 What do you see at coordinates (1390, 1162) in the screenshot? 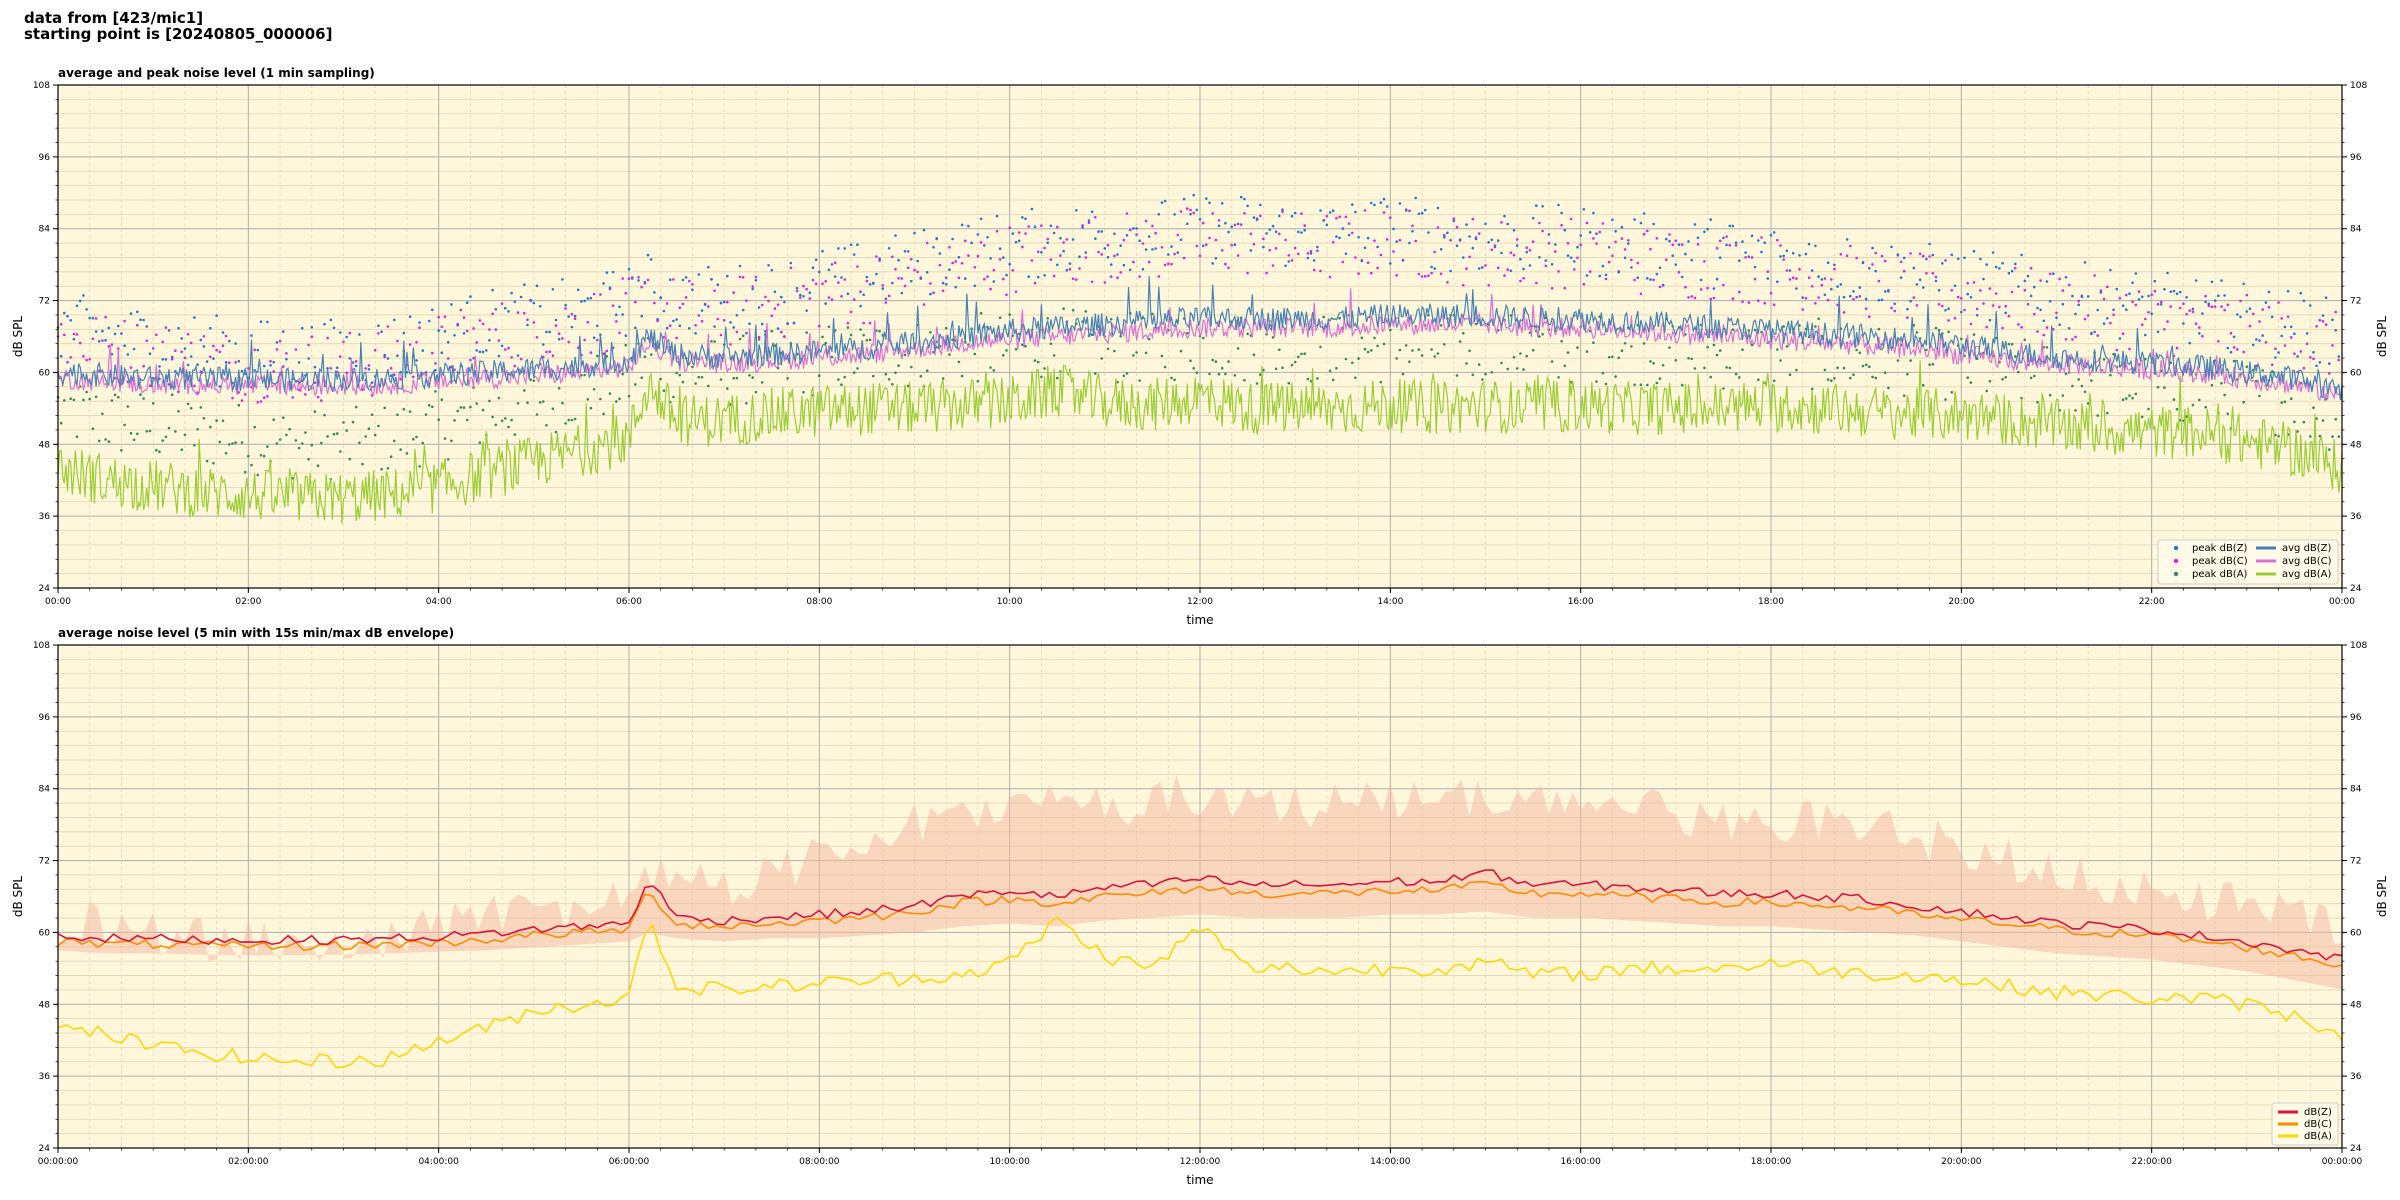
I see `x-tick-label: 14:00:00` at bounding box center [1390, 1162].